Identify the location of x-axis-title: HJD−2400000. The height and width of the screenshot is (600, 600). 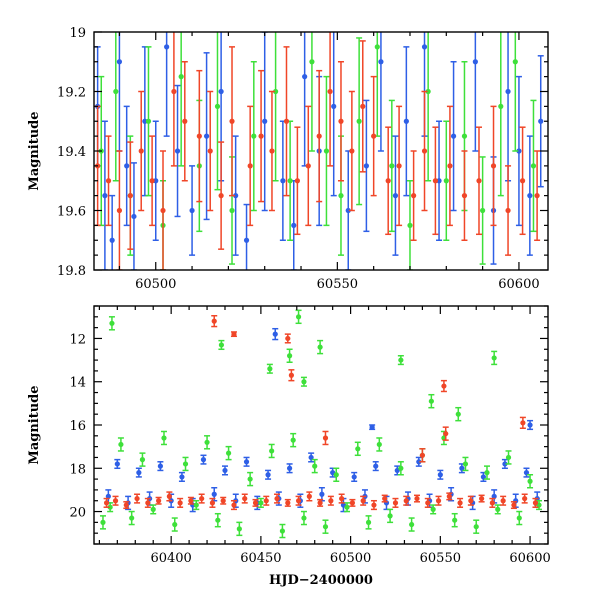
(321, 580).